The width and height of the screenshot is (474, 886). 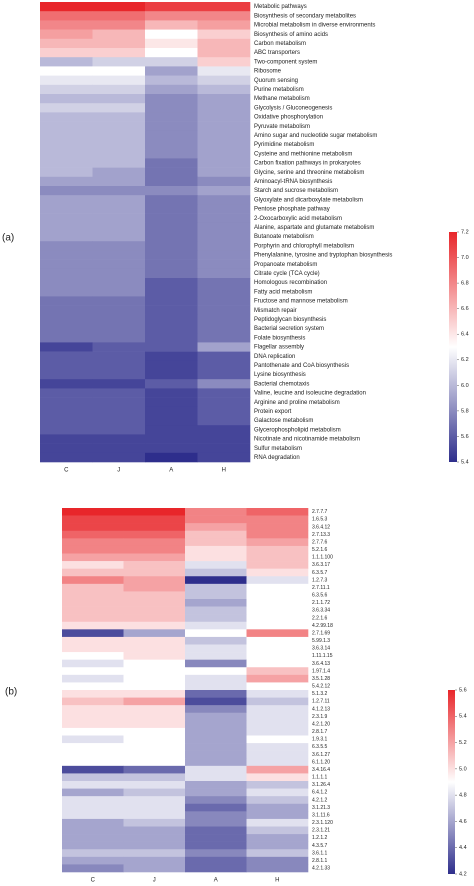 What do you see at coordinates (321, 664) in the screenshot?
I see `row-label: 3.6.4.13` at bounding box center [321, 664].